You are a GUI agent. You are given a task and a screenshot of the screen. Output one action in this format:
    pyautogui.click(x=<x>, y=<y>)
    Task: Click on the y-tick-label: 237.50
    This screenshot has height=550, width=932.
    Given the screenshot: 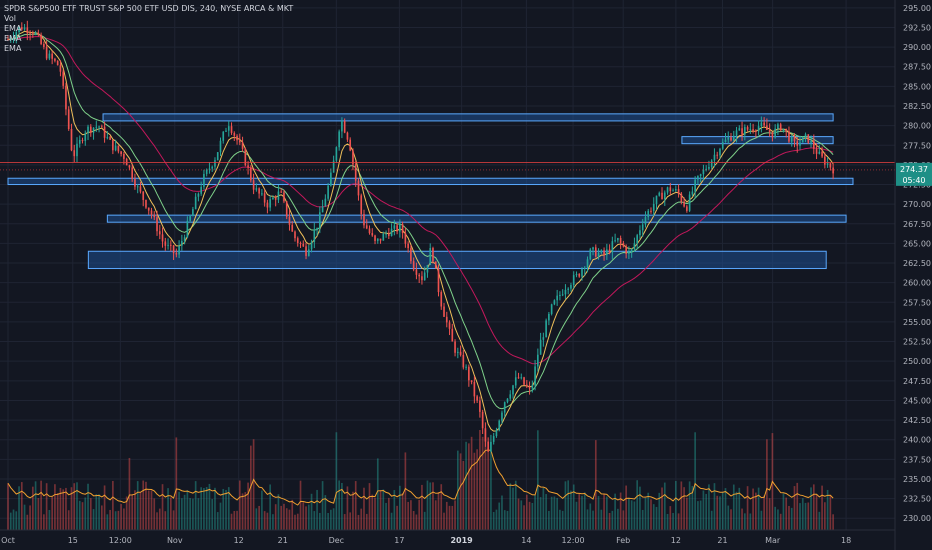 What is the action you would take?
    pyautogui.click(x=917, y=459)
    